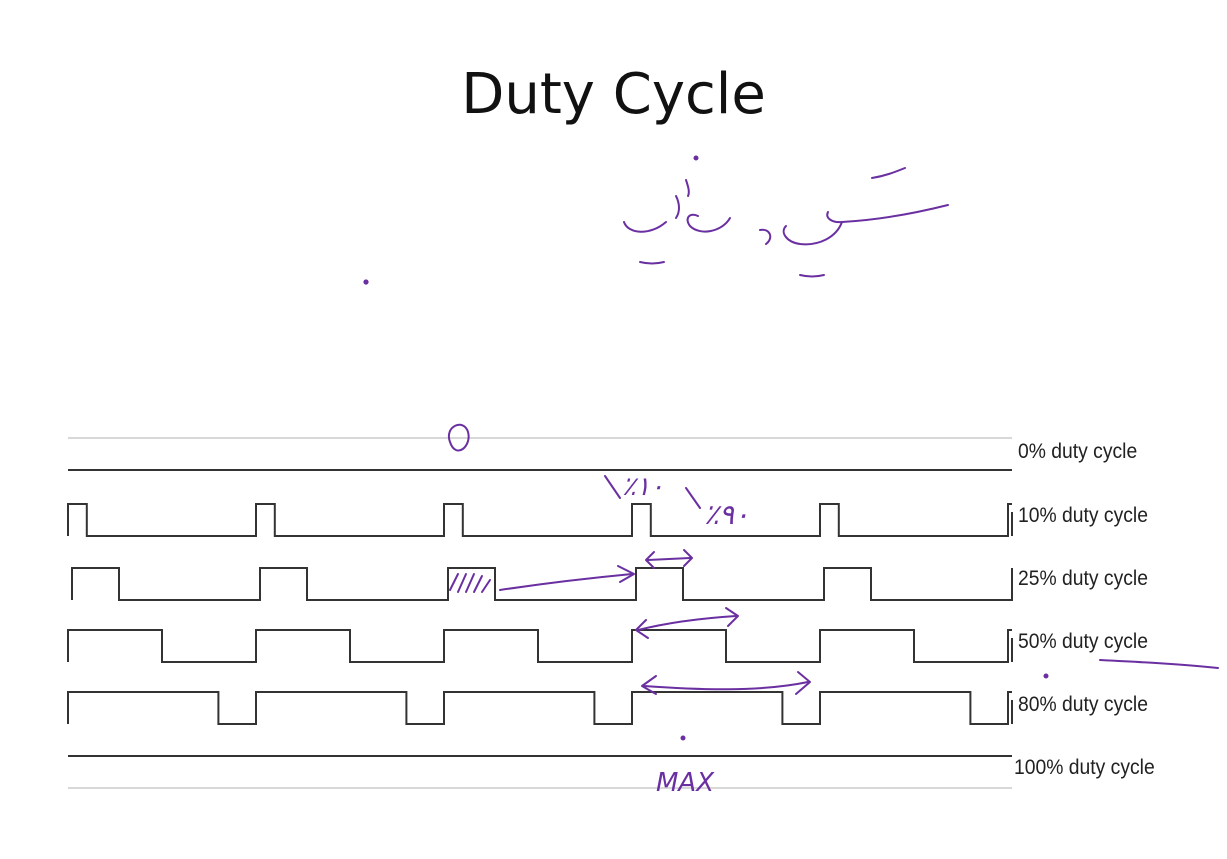  What do you see at coordinates (612, 487) in the screenshot?
I see `percent-10-mark` at bounding box center [612, 487].